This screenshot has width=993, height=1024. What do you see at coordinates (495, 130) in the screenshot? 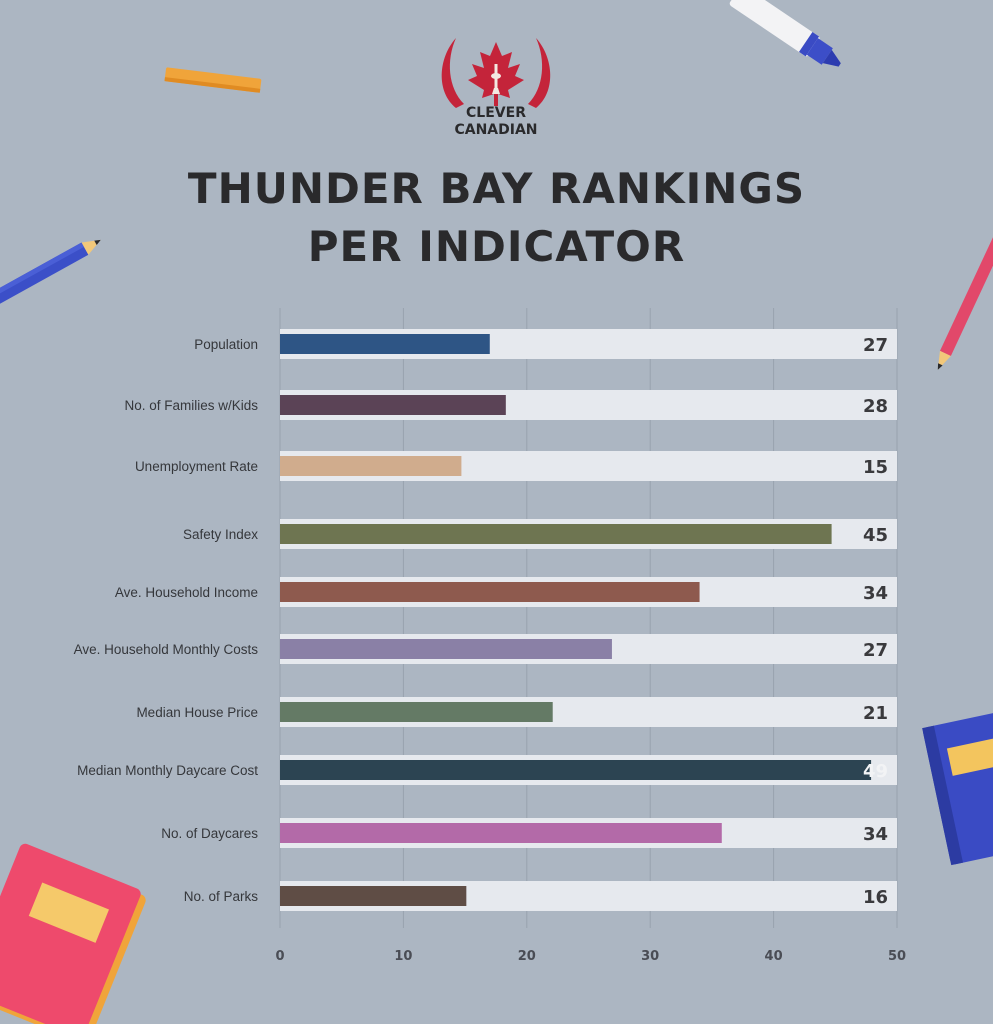
I see `logo-line2: CANADIAN` at bounding box center [495, 130].